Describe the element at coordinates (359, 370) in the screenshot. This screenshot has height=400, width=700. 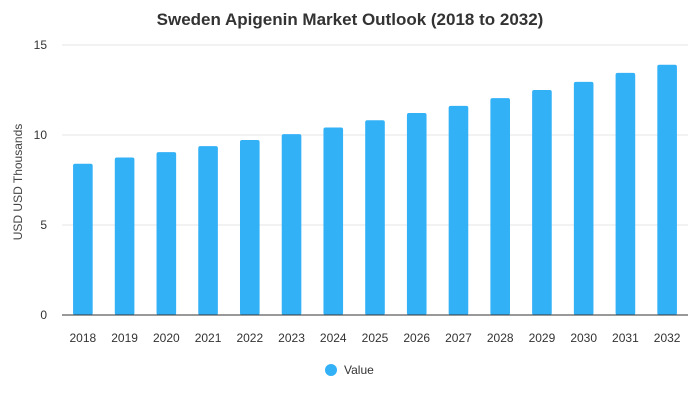
I see `legend-label-value: Value` at that location.